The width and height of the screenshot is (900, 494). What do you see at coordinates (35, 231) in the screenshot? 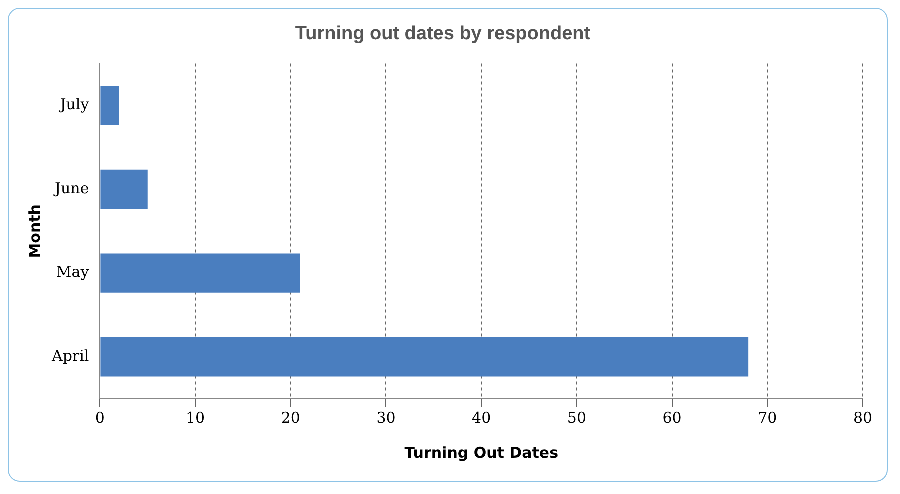
I see `y-axis-title: Month` at bounding box center [35, 231].